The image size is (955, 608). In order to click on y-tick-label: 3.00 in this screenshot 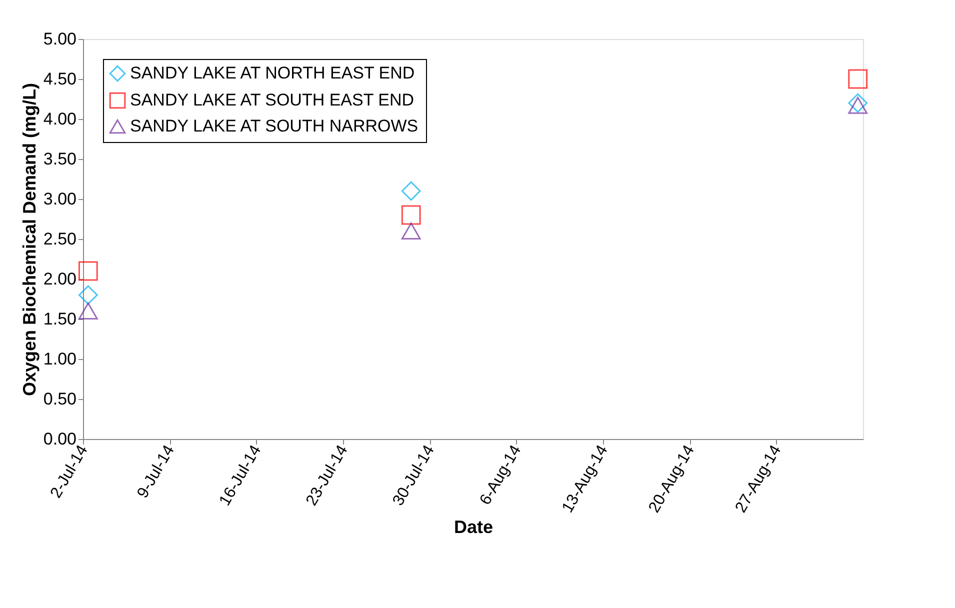, I will do `click(59, 199)`.